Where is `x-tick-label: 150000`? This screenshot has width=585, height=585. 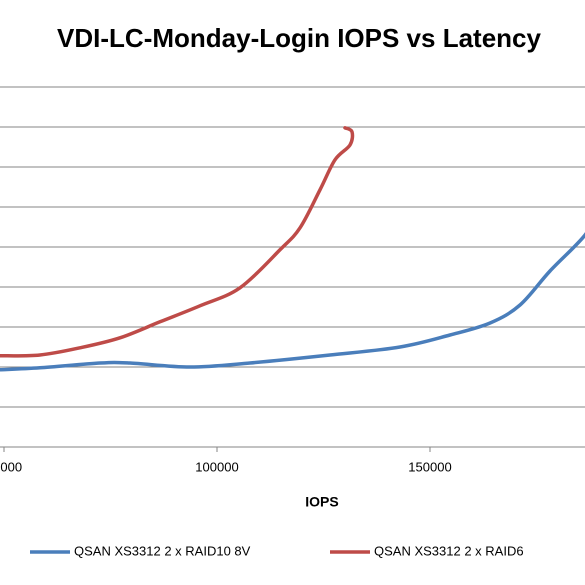 x-tick-label: 150000 is located at coordinates (429, 466).